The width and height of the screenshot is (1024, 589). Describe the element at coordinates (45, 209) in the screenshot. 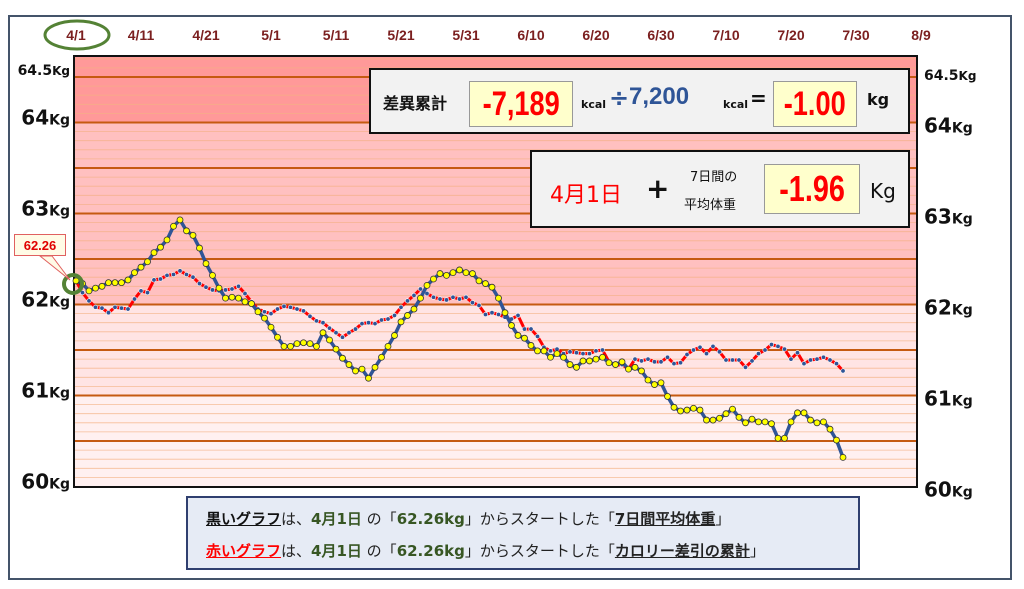

I see `y-tick-label-left: 63Kg` at that location.